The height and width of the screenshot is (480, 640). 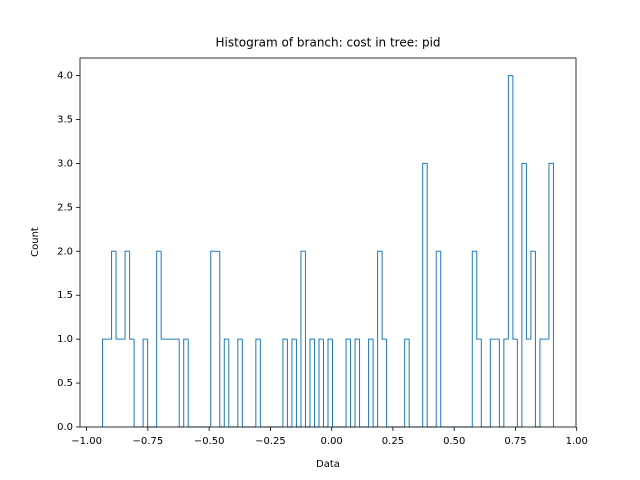 What do you see at coordinates (65, 163) in the screenshot?
I see `y-tick-label: 3.0` at bounding box center [65, 163].